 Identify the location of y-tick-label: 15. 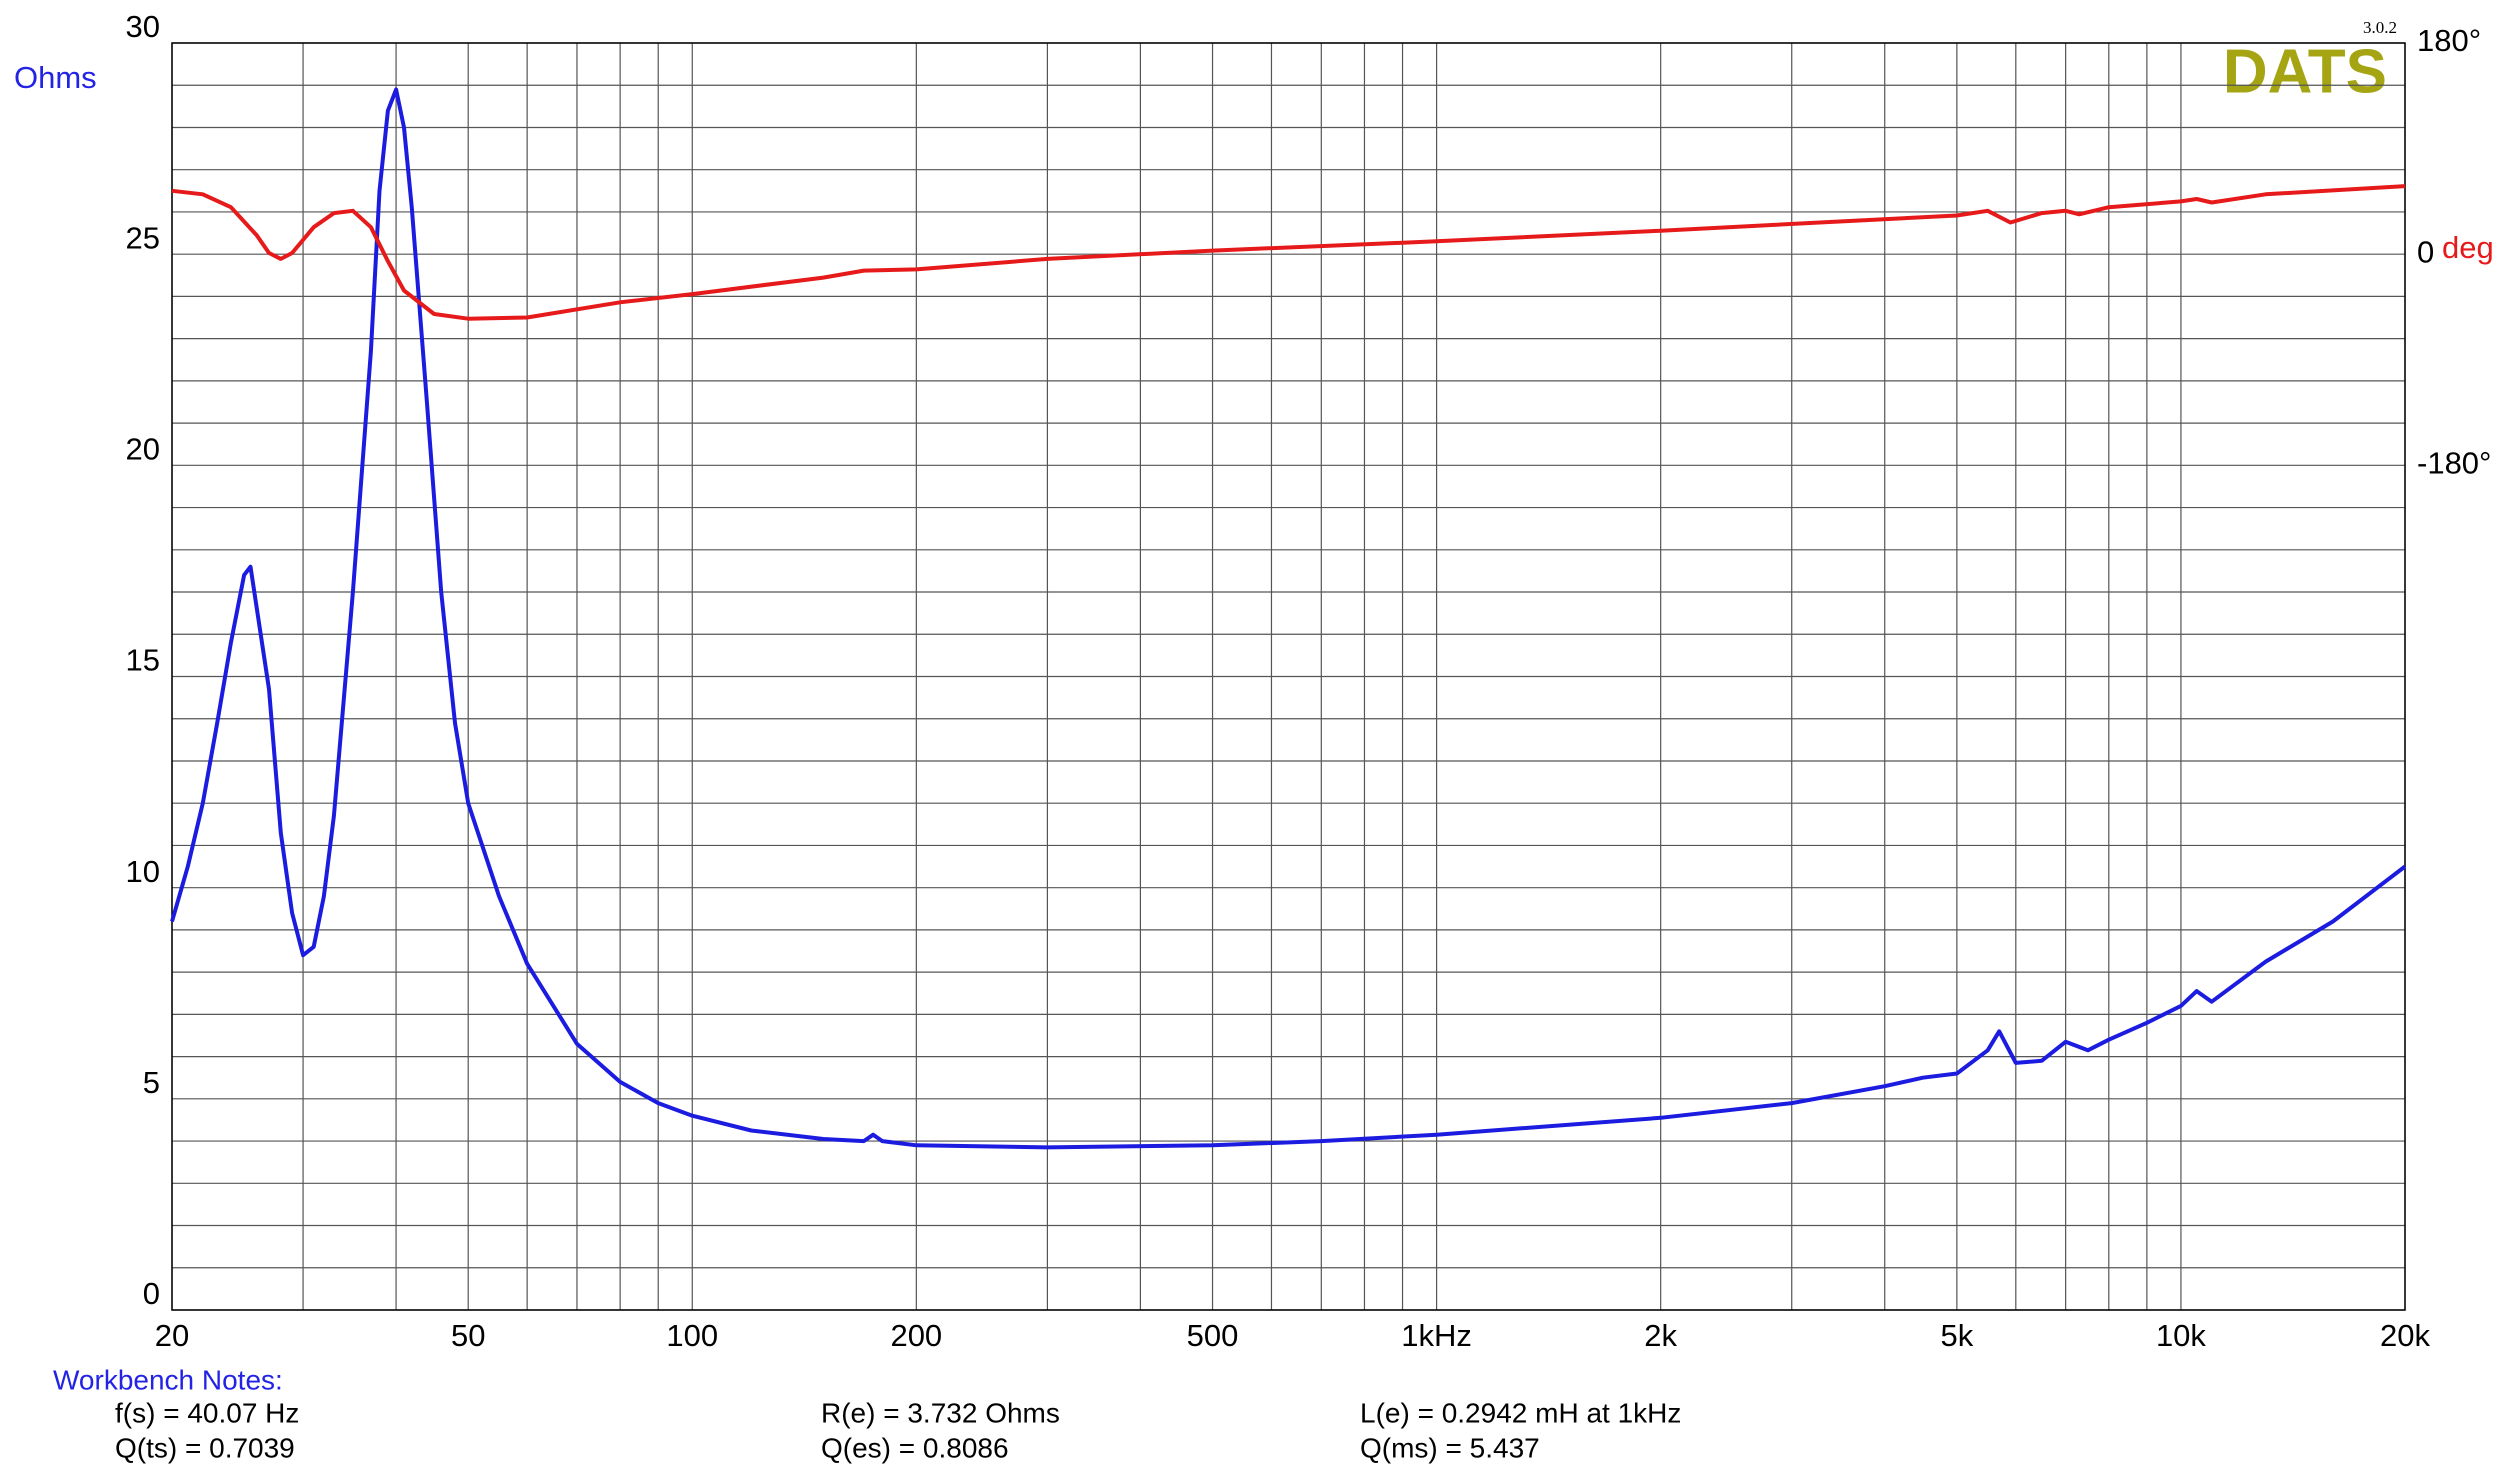
(143, 660).